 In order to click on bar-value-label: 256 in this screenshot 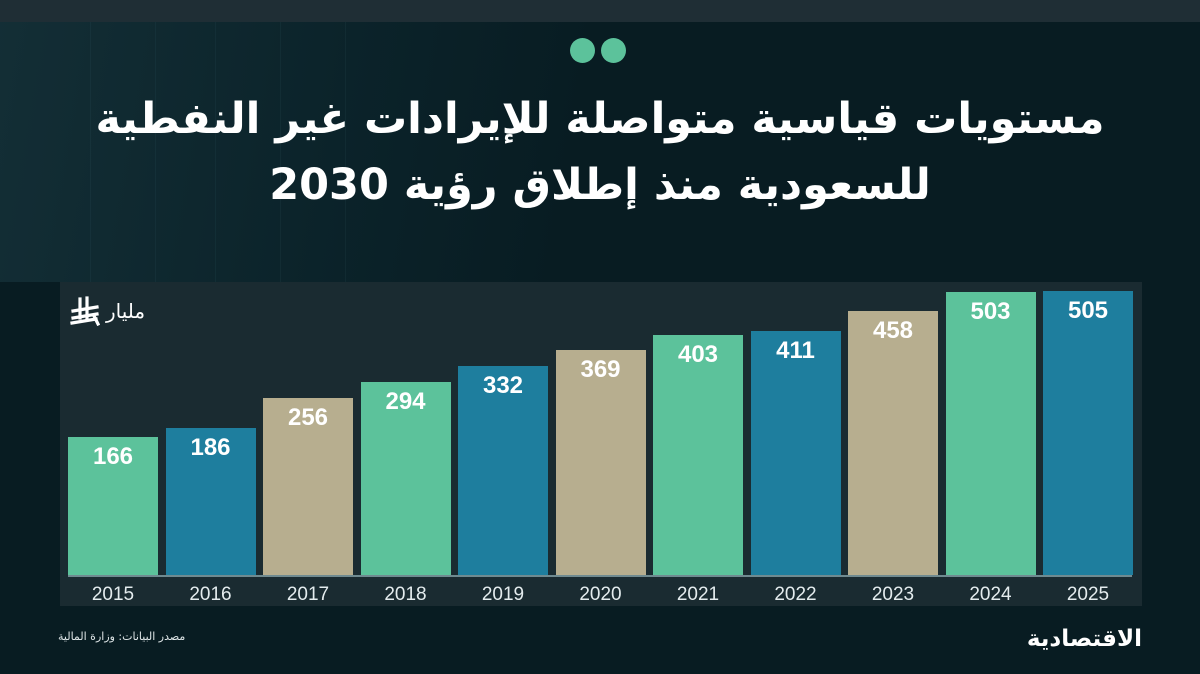, I will do `click(308, 418)`.